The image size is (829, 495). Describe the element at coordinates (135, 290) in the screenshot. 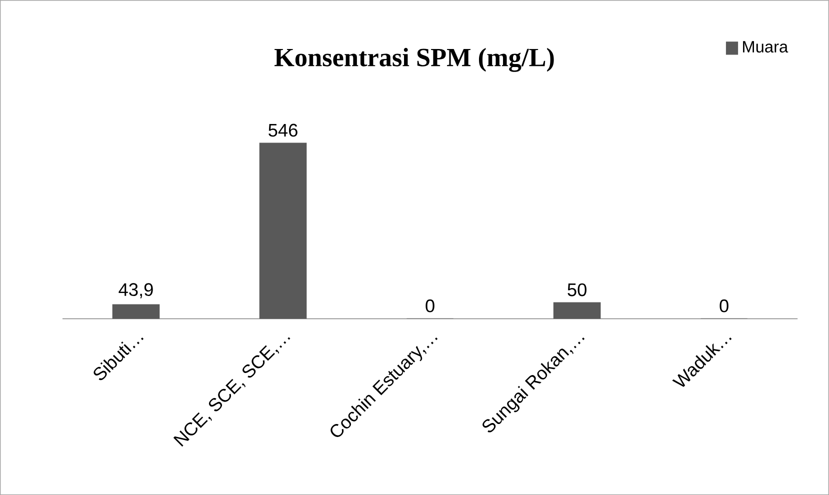

I see `data-label: 43,9` at that location.